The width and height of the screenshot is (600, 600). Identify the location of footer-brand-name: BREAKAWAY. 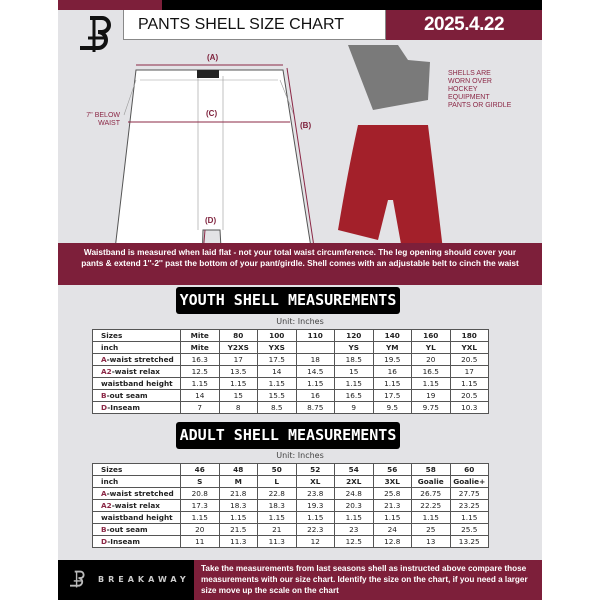
(144, 579).